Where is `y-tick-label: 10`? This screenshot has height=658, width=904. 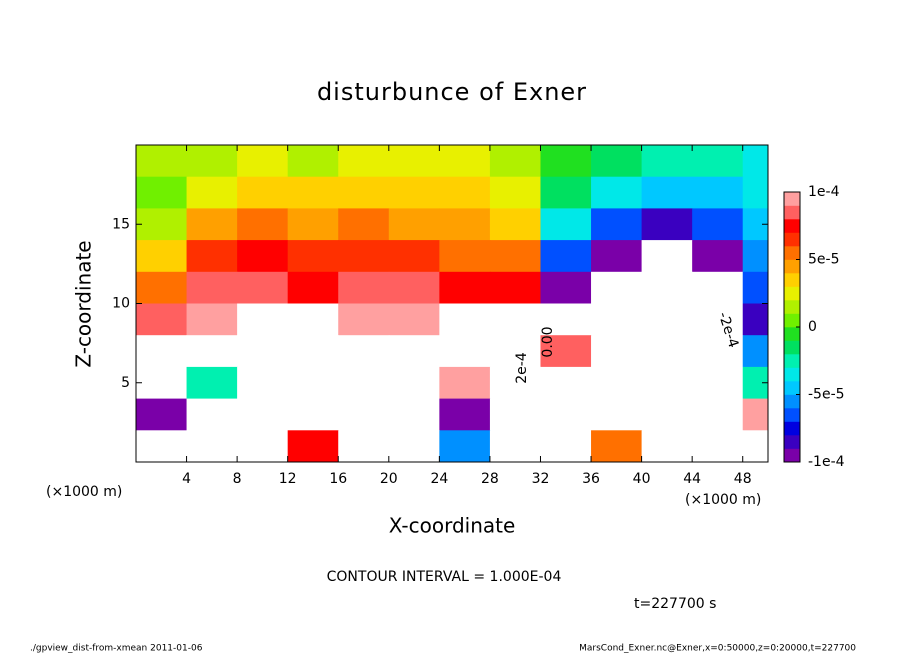 y-tick-label: 10 is located at coordinates (121, 304).